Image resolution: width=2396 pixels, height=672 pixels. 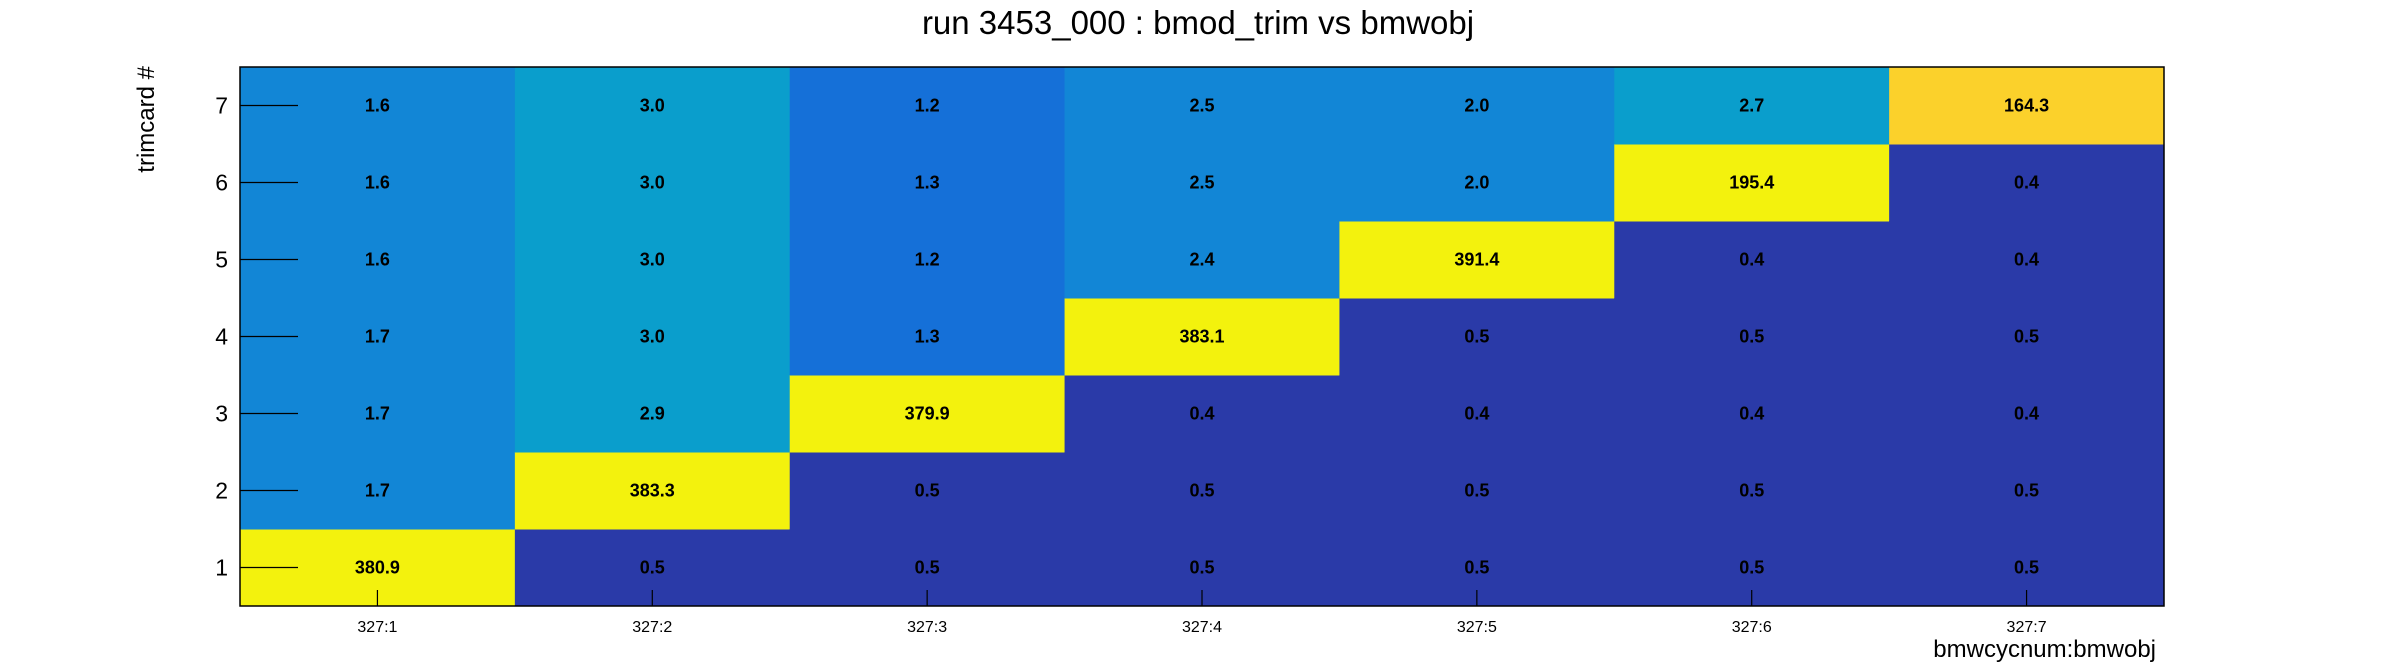 I want to click on x-axis-title: bmwcycnum:bmwobj, so click(x=2044, y=649).